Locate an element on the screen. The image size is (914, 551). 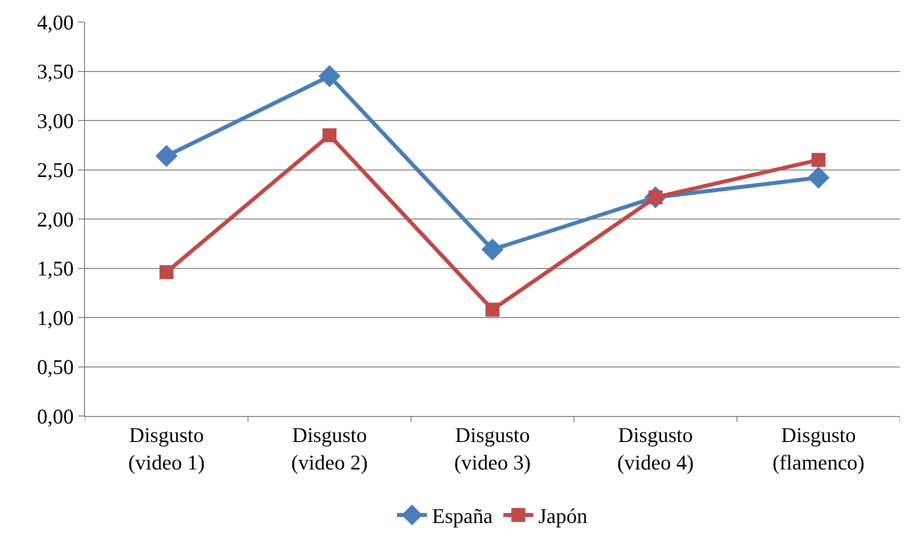
y-tick-label: 0,00 is located at coordinates (55, 416).